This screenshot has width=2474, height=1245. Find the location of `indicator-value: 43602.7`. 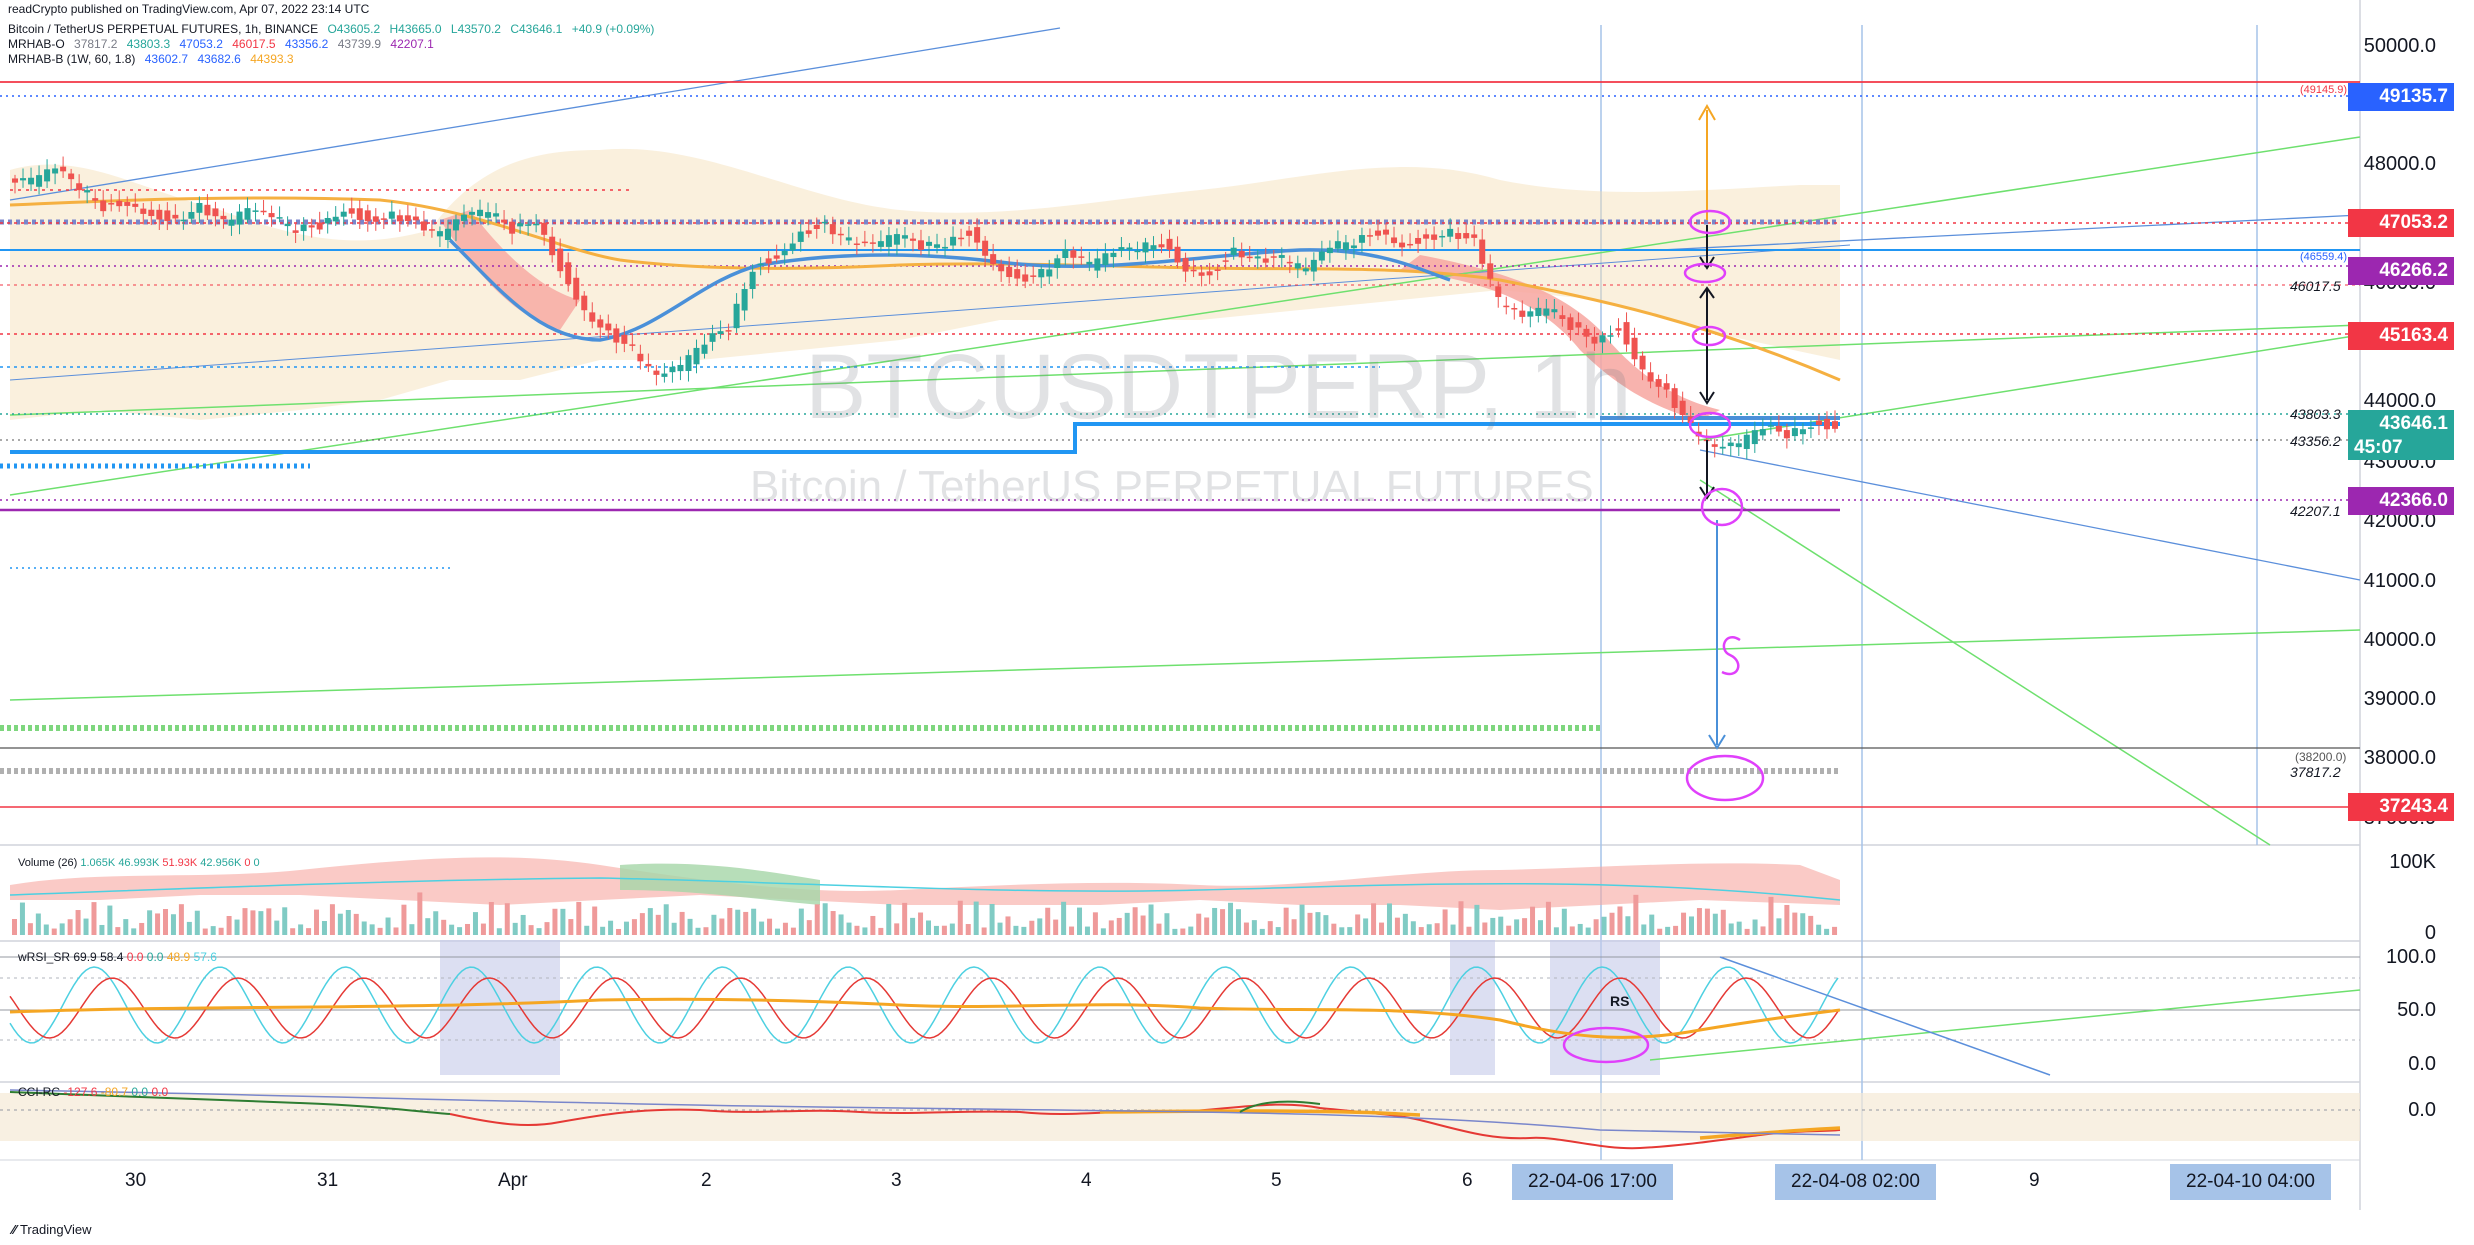

indicator-value: 43602.7 is located at coordinates (166, 59).